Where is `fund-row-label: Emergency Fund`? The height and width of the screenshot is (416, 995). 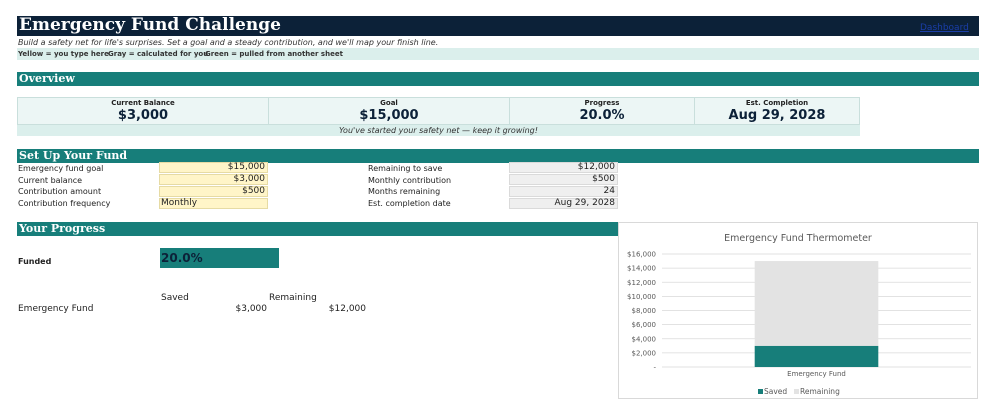
fund-row-label: Emergency Fund is located at coordinates (56, 309).